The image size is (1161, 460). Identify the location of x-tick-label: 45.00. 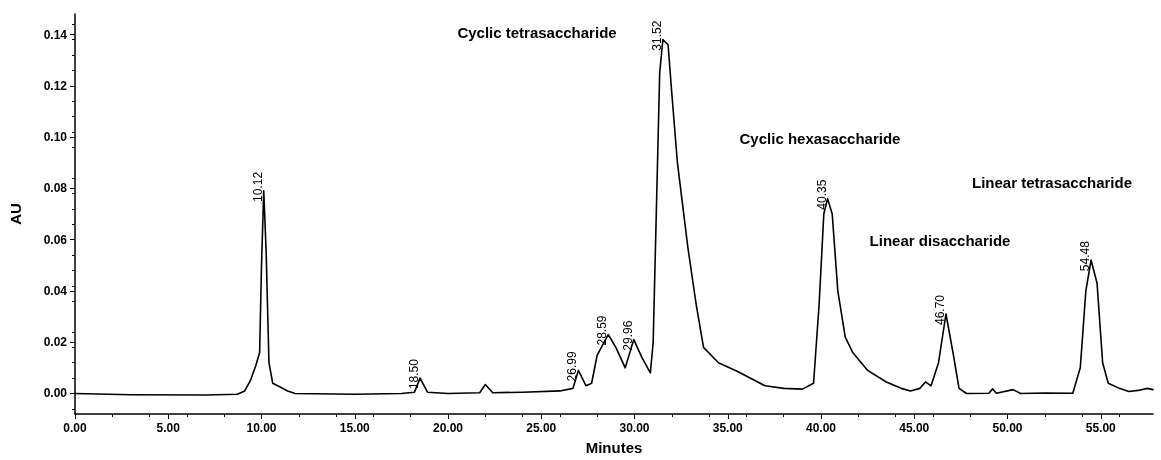
(914, 428).